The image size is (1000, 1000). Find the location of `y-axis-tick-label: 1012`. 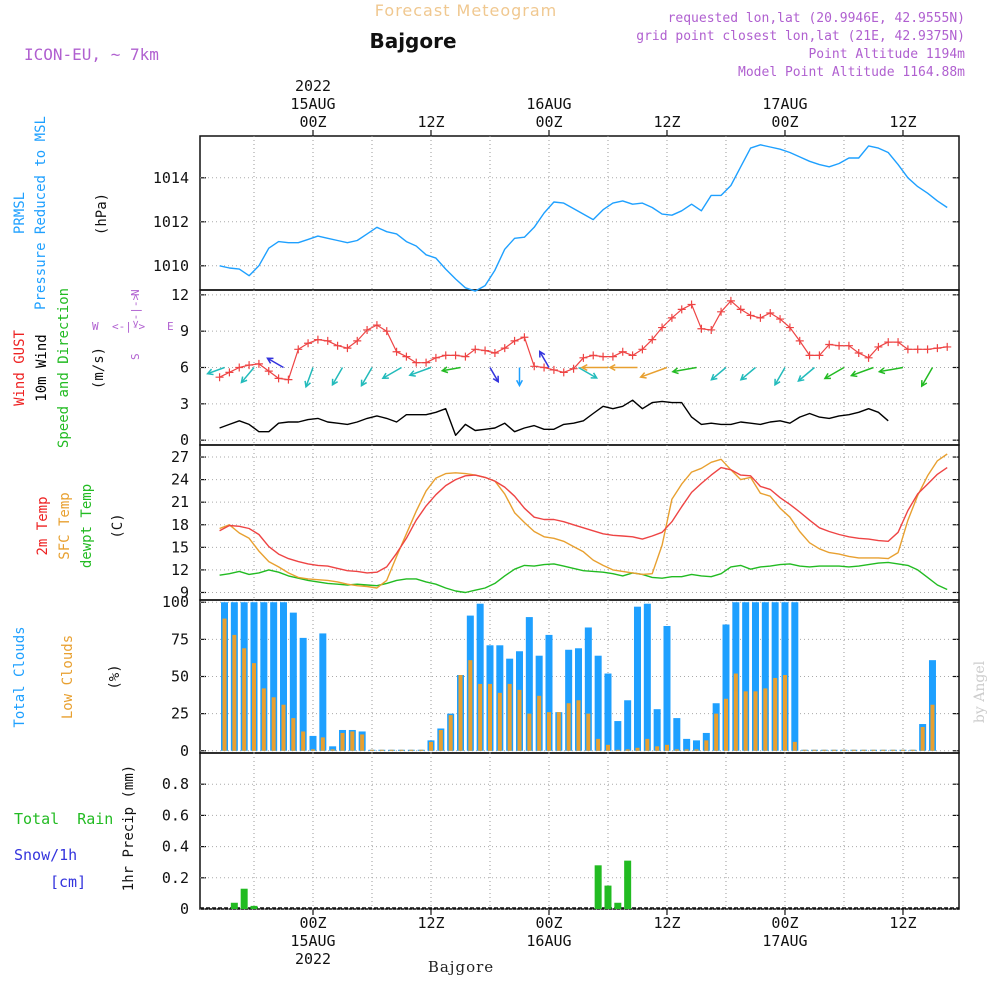

y-axis-tick-label: 1012 is located at coordinates (171, 222).